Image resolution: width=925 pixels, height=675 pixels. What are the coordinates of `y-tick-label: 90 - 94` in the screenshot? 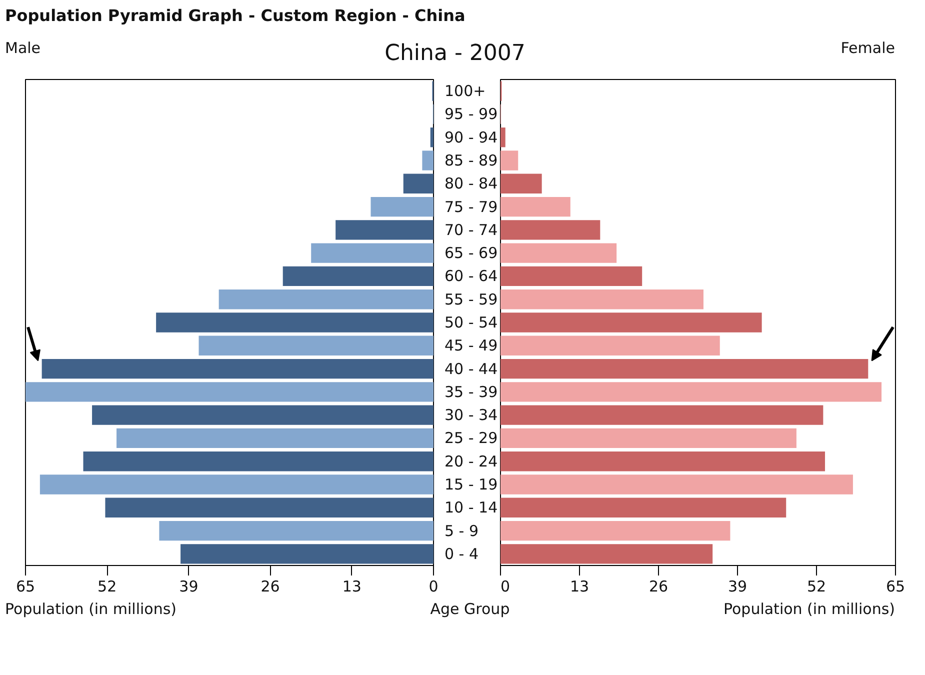 It's located at (471, 137).